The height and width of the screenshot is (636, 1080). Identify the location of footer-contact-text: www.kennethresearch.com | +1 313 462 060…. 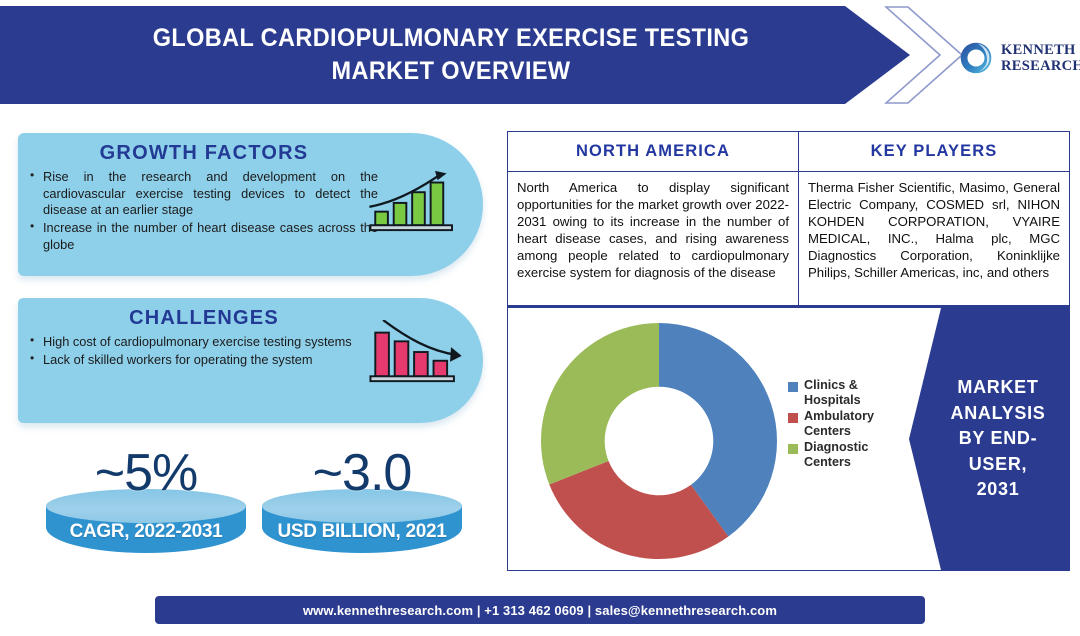
(540, 610).